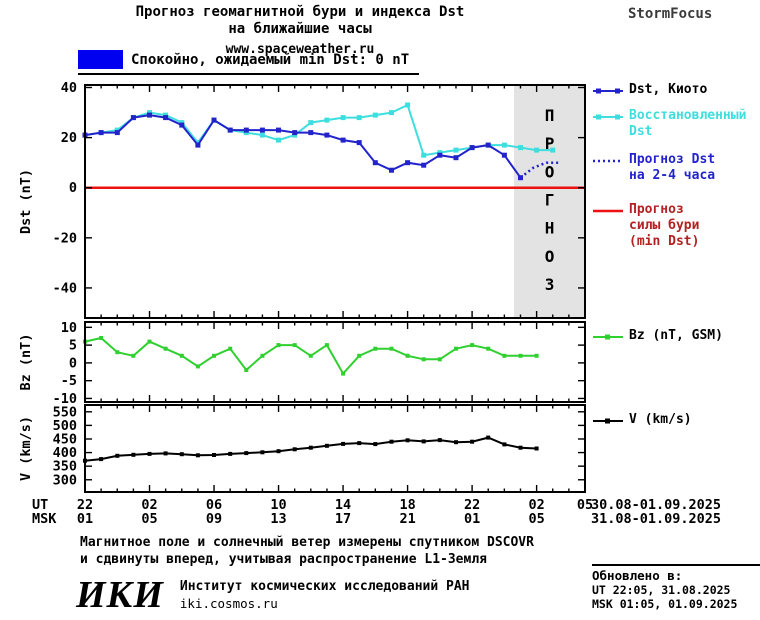 The width and height of the screenshot is (760, 620). What do you see at coordinates (149, 505) in the screenshot?
I see `ut-tick-label: 02` at bounding box center [149, 505].